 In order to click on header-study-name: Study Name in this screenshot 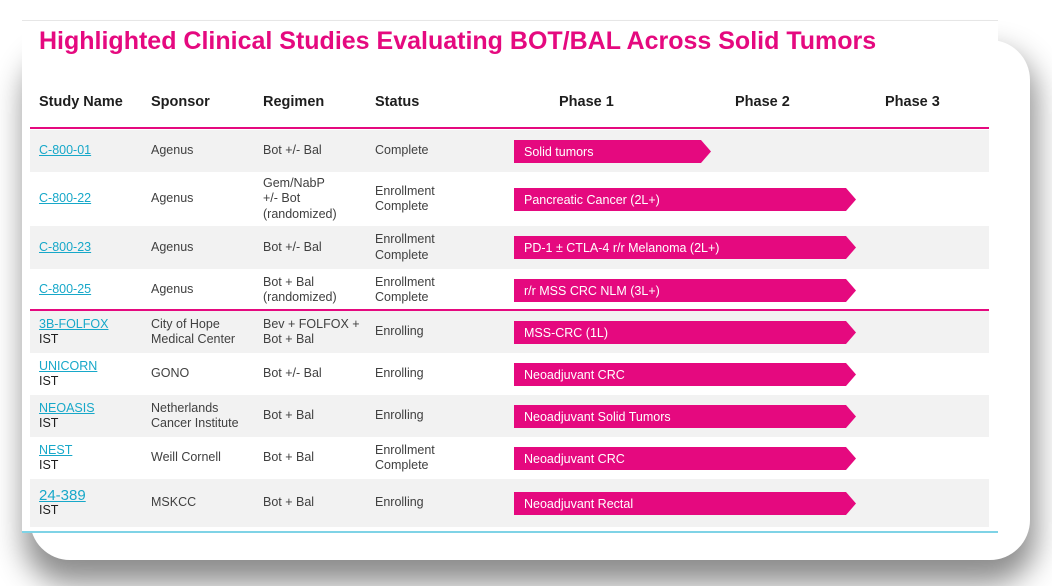, I will do `click(81, 102)`.